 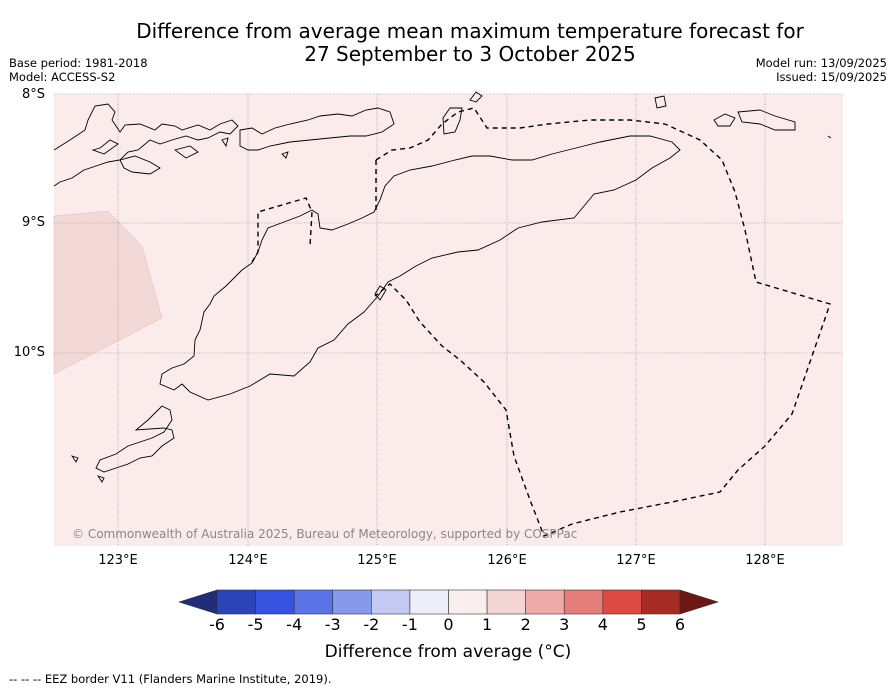 What do you see at coordinates (636, 560) in the screenshot?
I see `lon-label-127: 127°E` at bounding box center [636, 560].